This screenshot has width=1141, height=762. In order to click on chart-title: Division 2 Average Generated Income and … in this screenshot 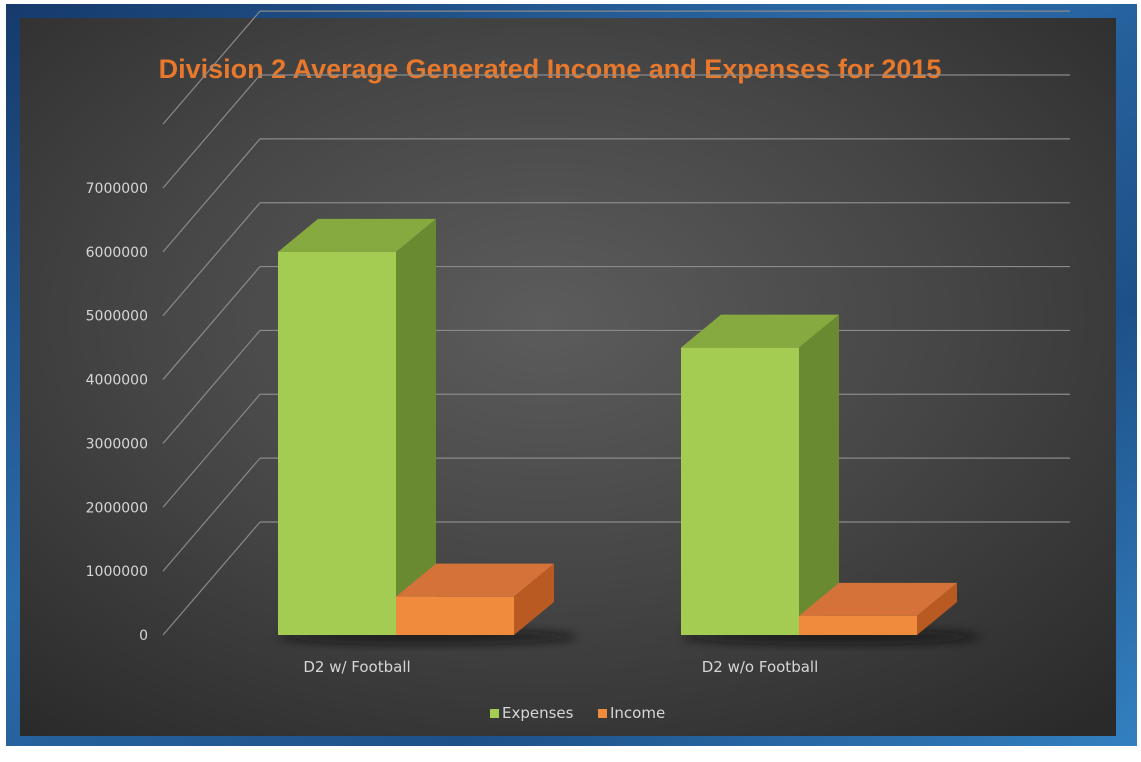, I will do `click(550, 69)`.